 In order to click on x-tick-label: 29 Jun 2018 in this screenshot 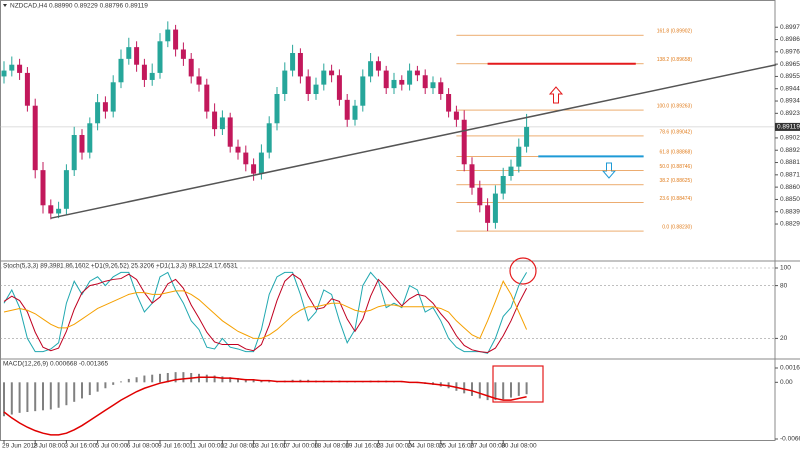, I will do `click(20, 446)`.